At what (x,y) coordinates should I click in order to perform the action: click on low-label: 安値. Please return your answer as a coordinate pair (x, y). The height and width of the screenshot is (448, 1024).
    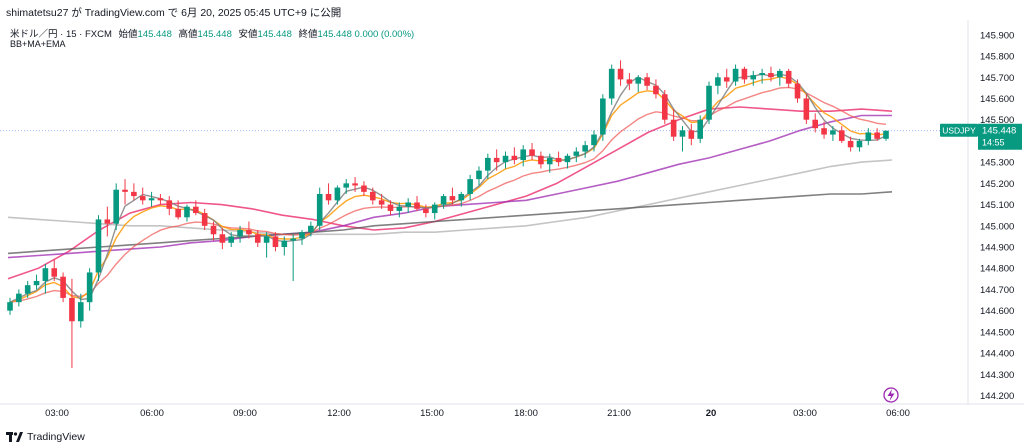
    Looking at the image, I should click on (248, 34).